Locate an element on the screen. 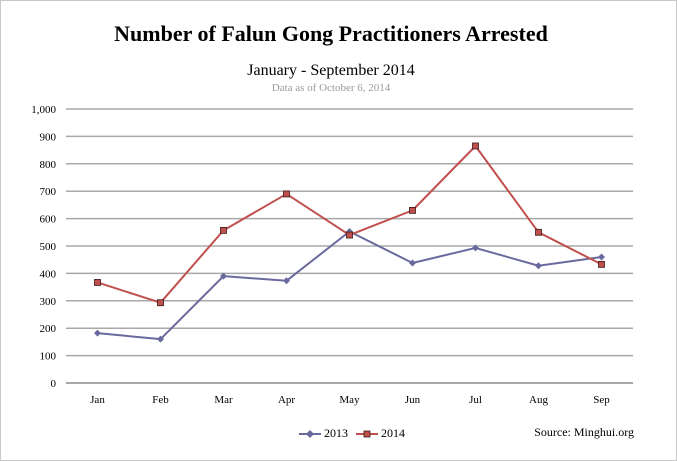 The image size is (677, 461). y-tick-label: 400 is located at coordinates (48, 274).